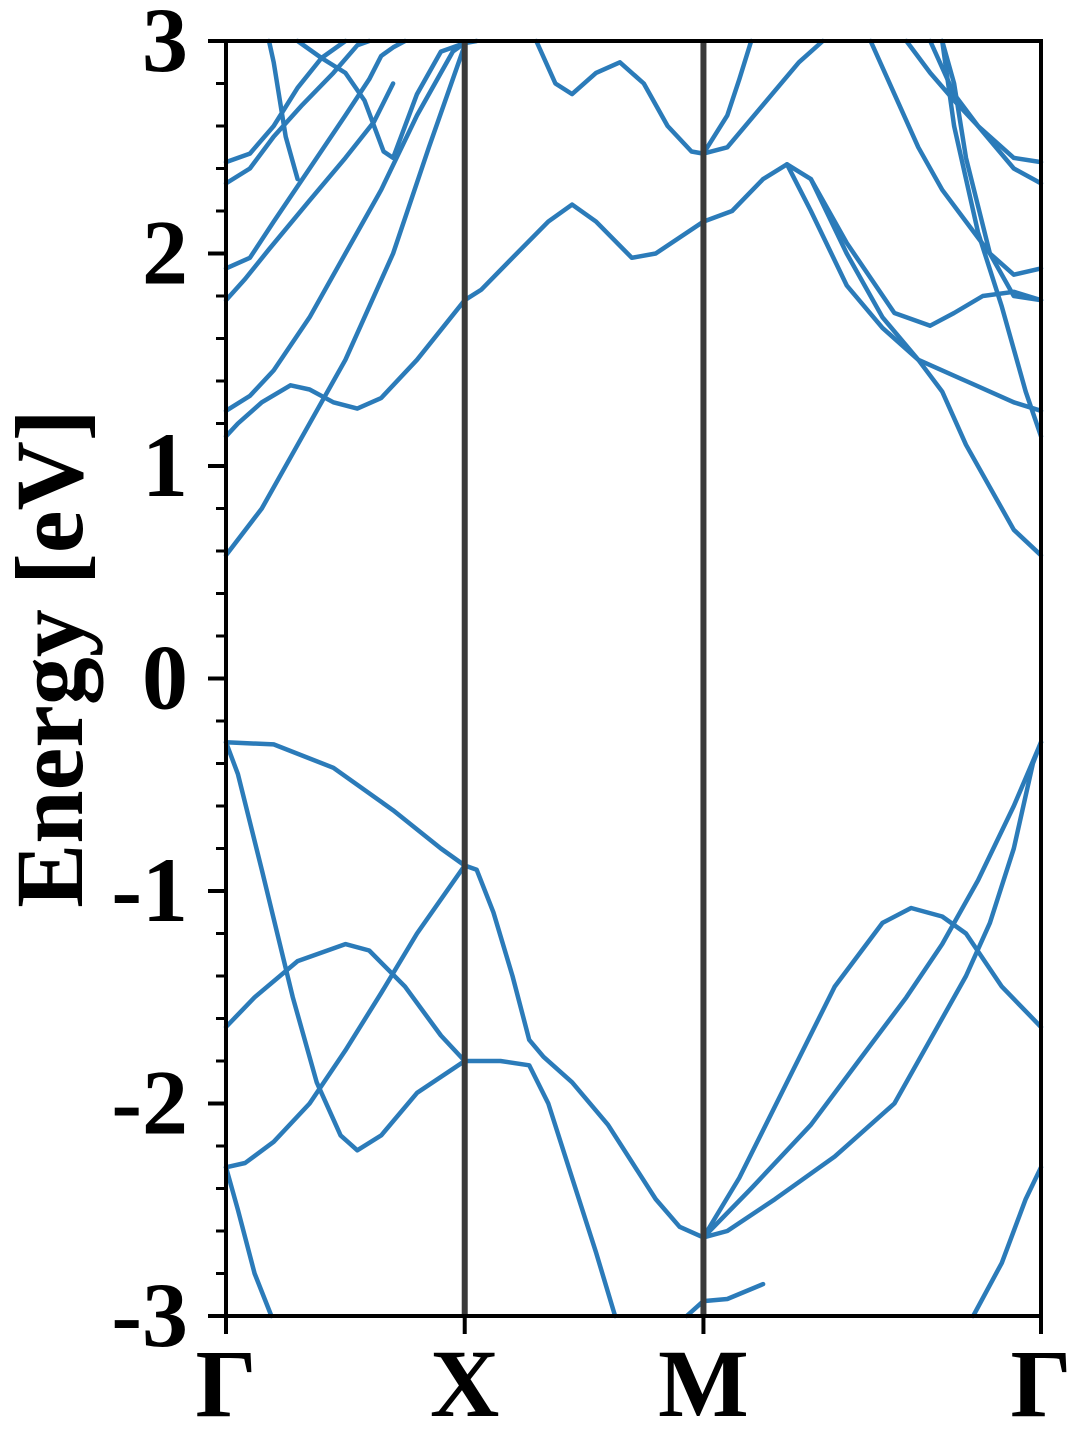  I want to click on ytick-label: -1, so click(149, 890).